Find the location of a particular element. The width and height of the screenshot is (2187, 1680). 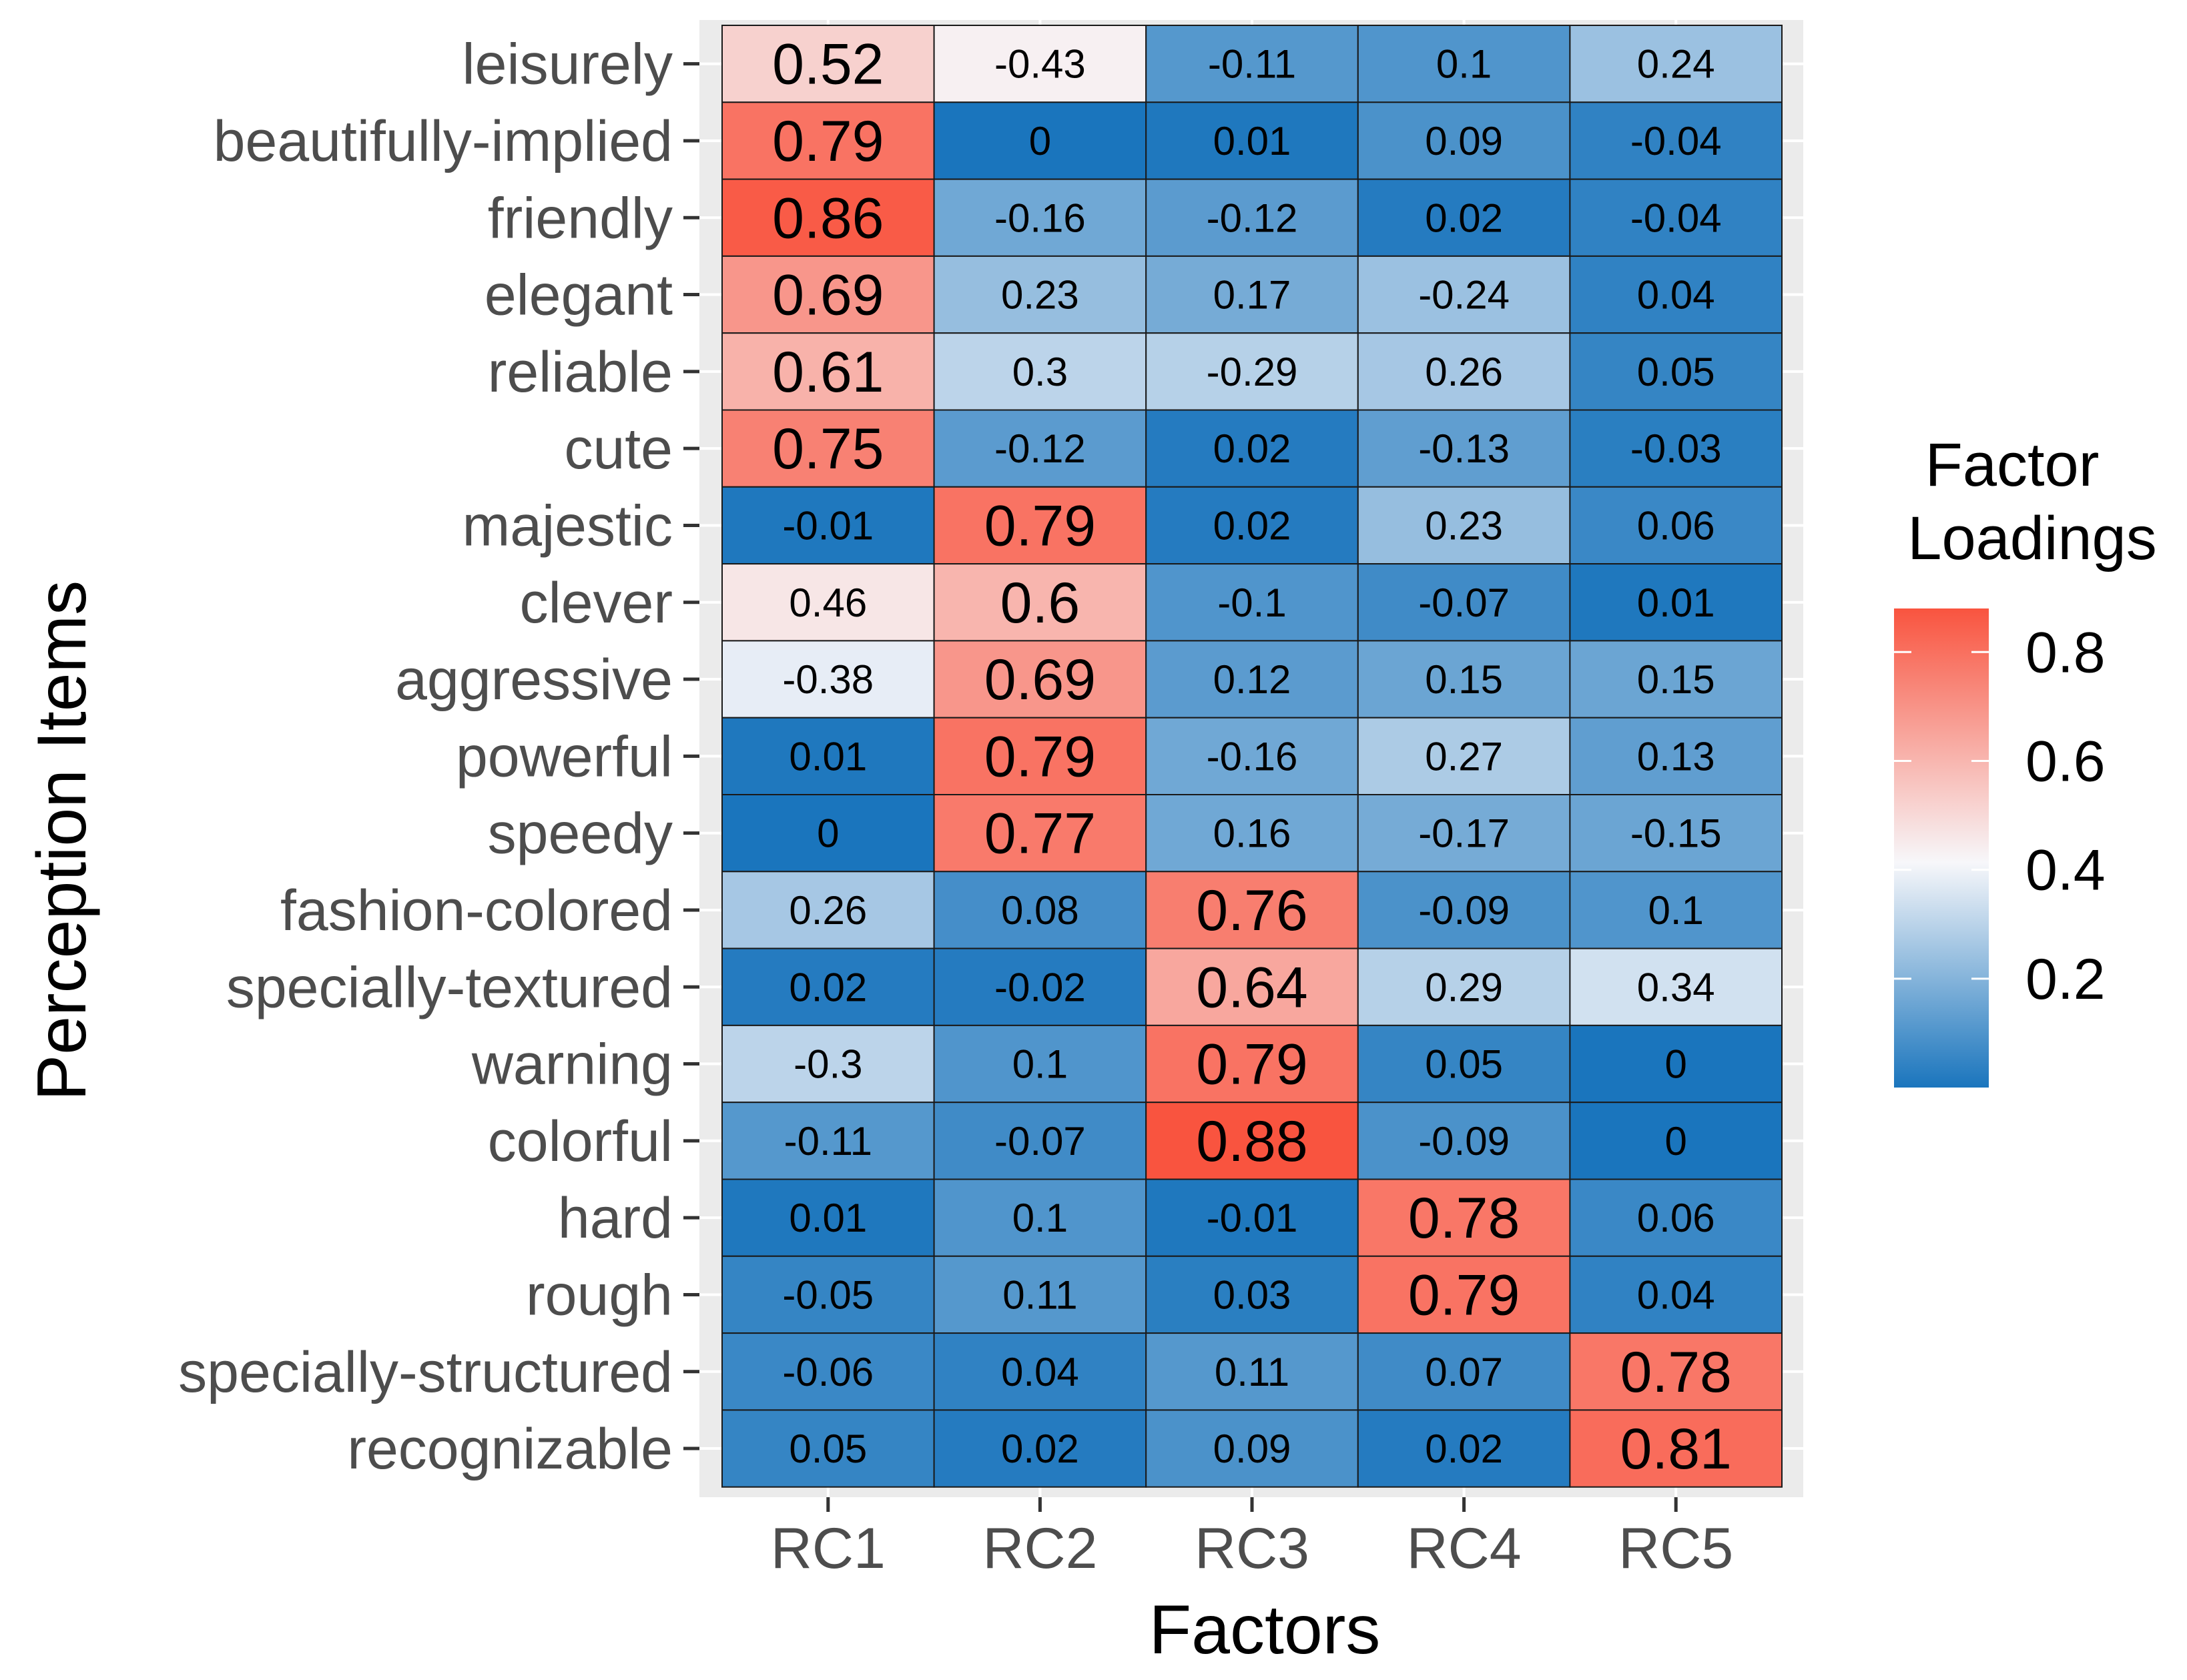

cell-value-label: 0.69 is located at coordinates (1040, 680).